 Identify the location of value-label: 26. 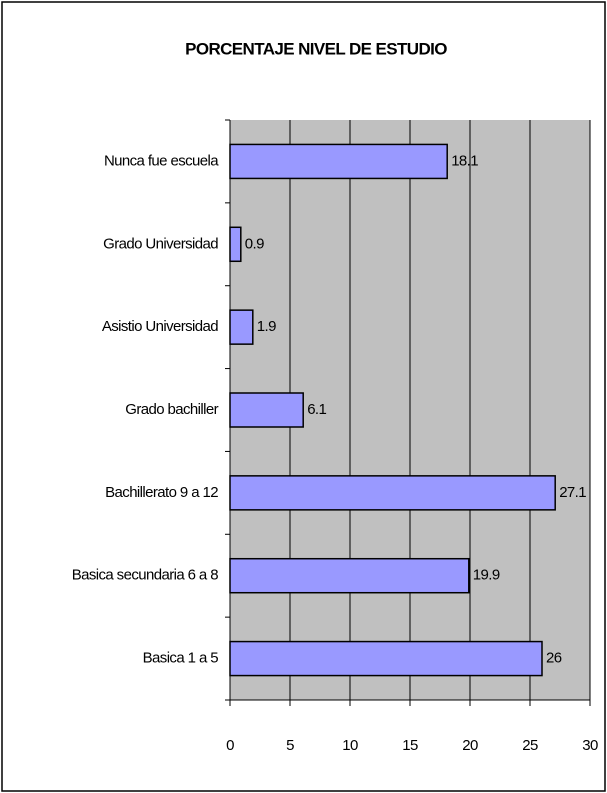
(554, 658).